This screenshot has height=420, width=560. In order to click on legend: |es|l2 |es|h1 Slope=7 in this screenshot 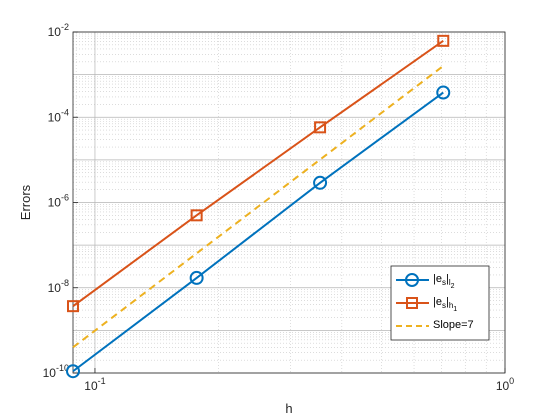, I will do `click(440, 303)`.